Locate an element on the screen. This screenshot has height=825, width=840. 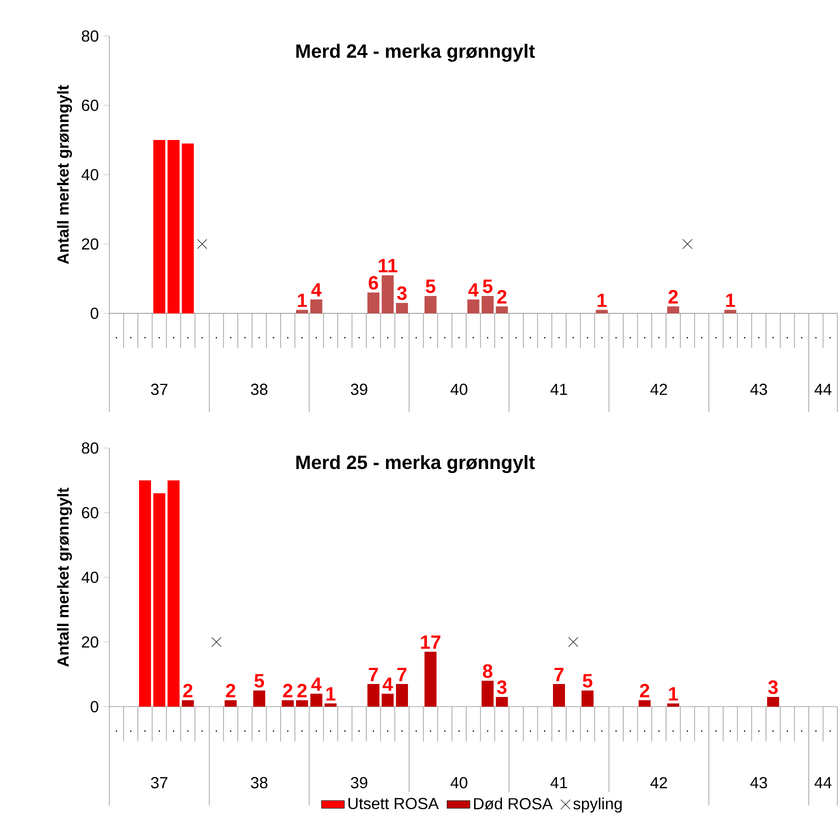
text: 39 is located at coordinates (359, 782).